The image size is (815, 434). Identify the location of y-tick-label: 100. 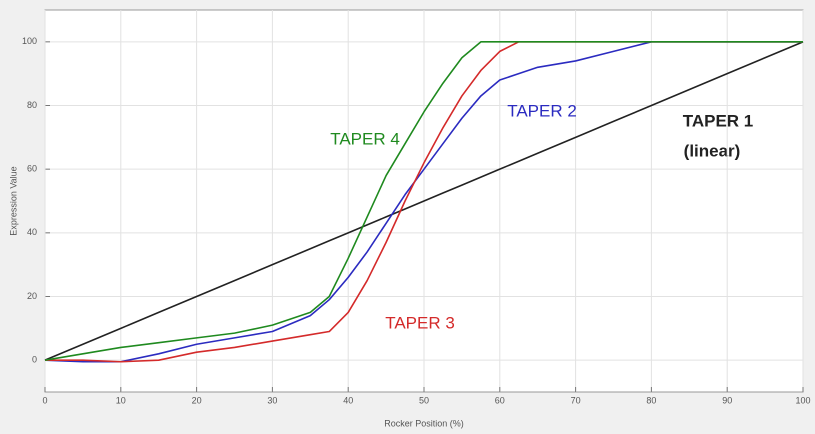
(29, 41).